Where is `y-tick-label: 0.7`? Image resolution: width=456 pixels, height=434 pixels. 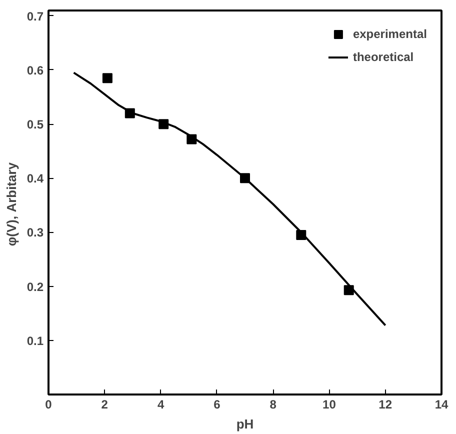
y-tick-label: 0.7 is located at coordinates (35, 16).